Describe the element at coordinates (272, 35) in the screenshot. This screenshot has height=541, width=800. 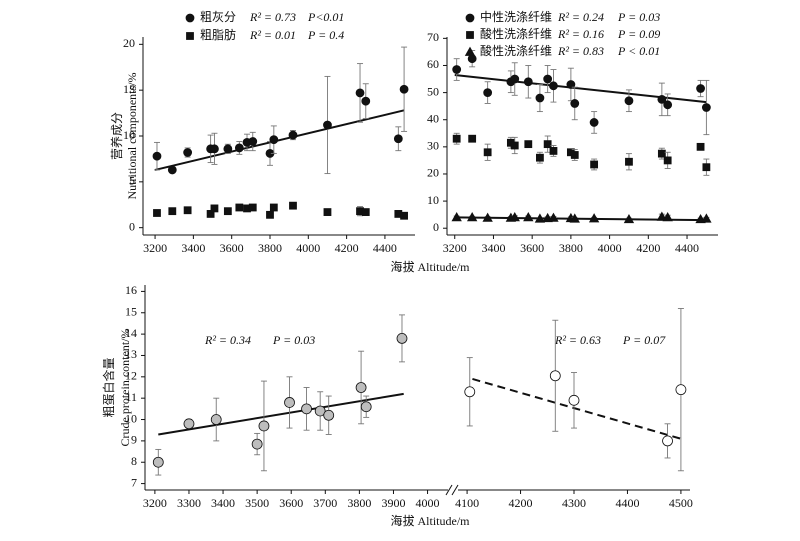
I see `legend-stat: R² = 0.01` at that location.